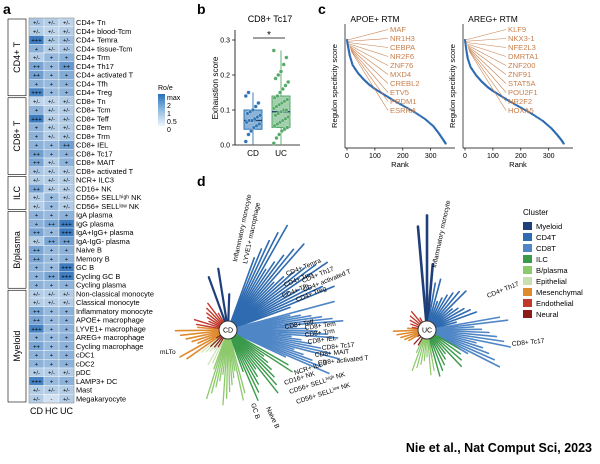  What do you see at coordinates (161, 110) in the screenshot?
I see `heatmap-legend-bar` at bounding box center [161, 110].